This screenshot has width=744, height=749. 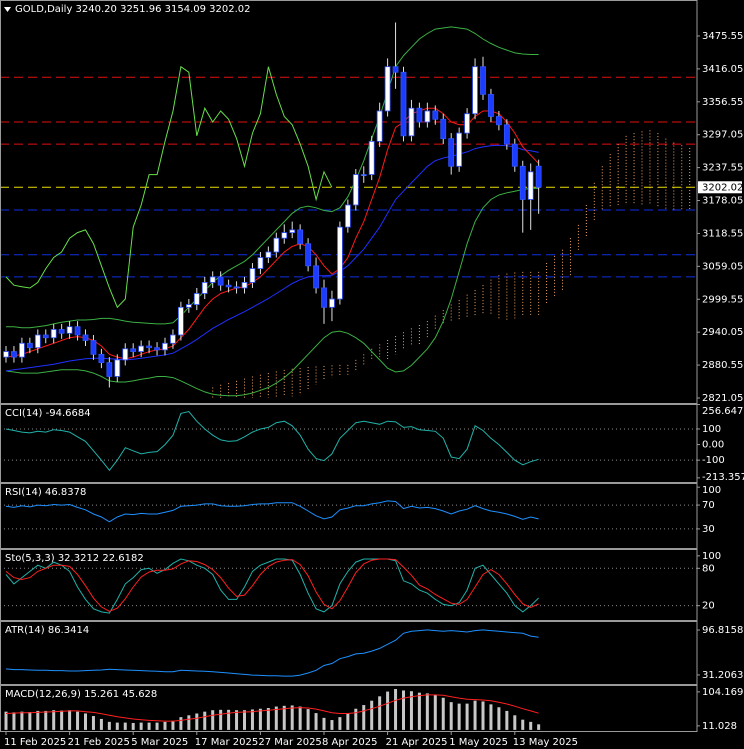 What do you see at coordinates (722, 365) in the screenshot?
I see `y-tick-label: 2880.55` at bounding box center [722, 365].